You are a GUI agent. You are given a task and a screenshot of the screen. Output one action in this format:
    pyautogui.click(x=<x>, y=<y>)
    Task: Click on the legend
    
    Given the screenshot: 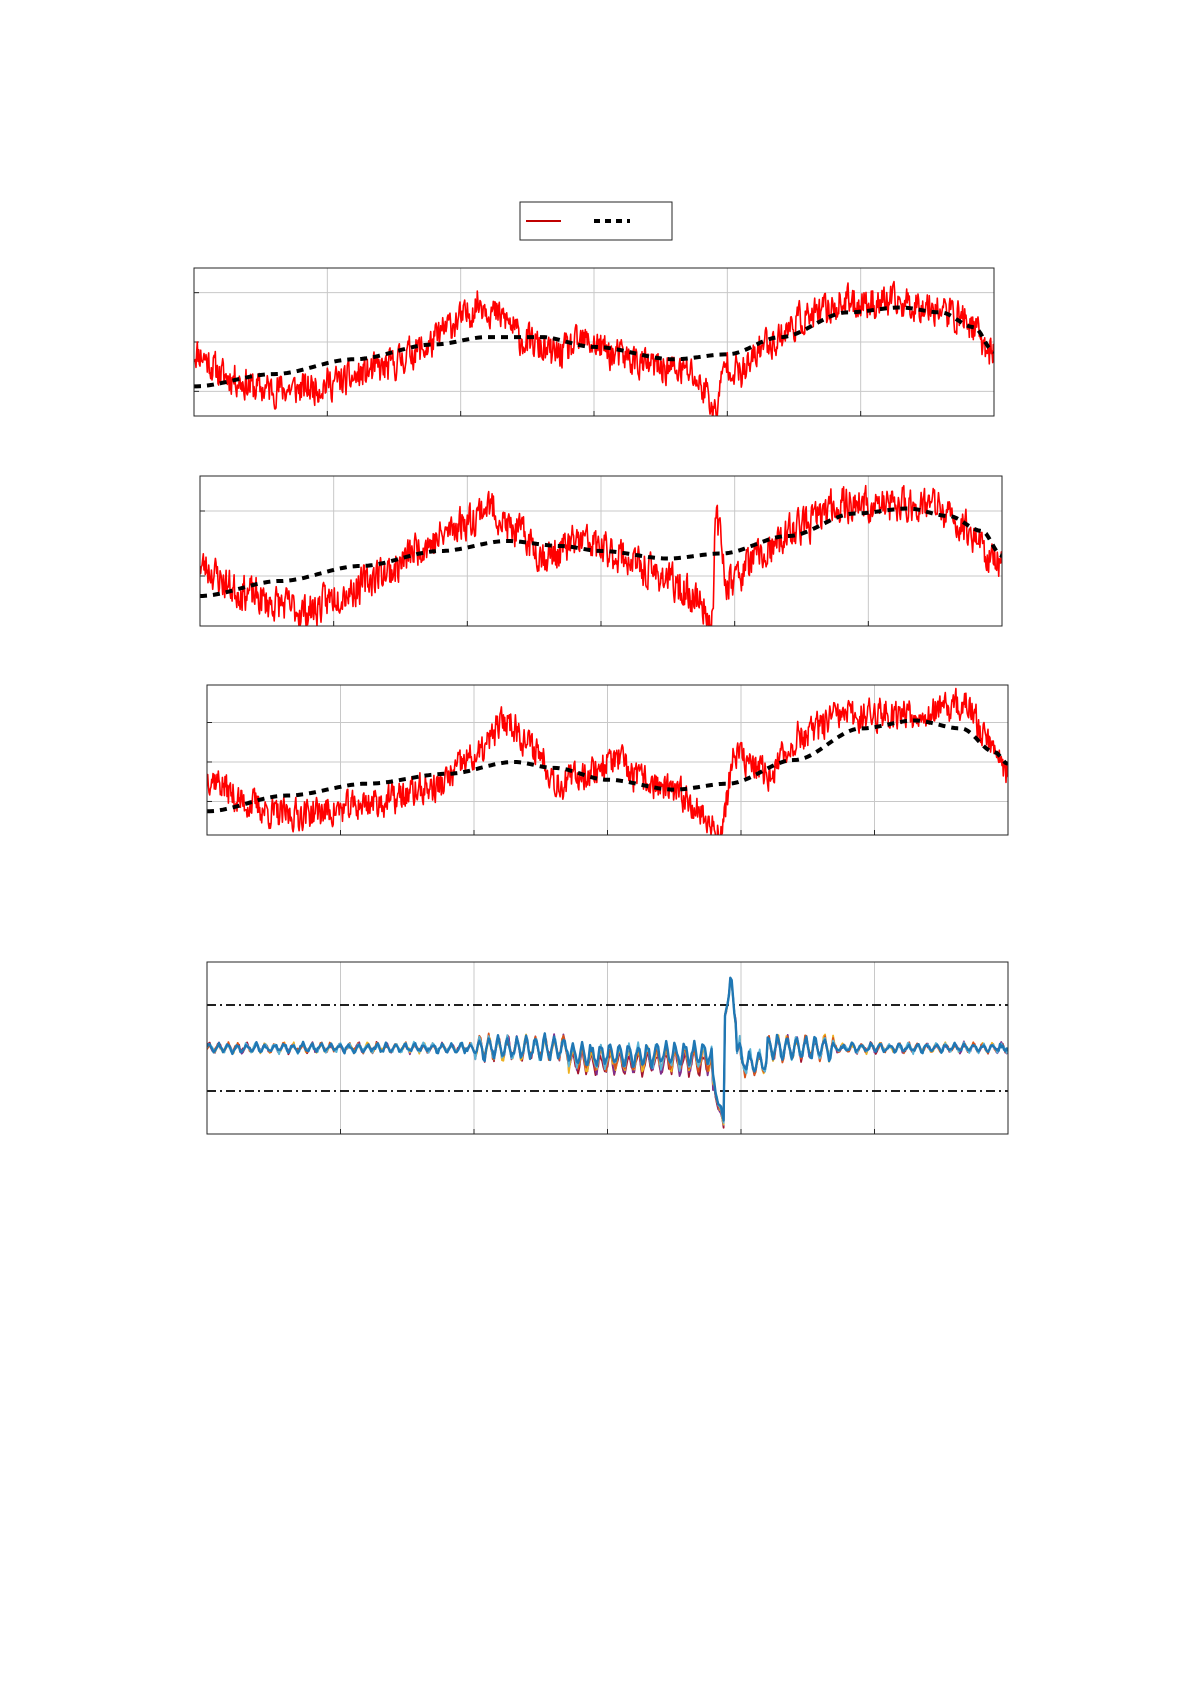 What is the action you would take?
    pyautogui.click(x=596, y=221)
    